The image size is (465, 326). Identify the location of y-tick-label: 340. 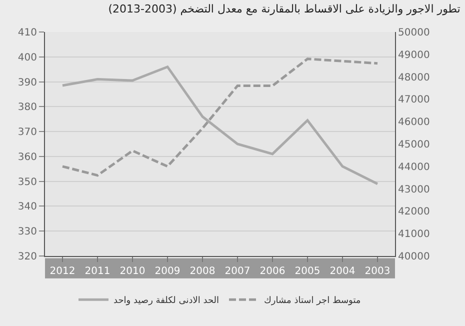
(27, 207).